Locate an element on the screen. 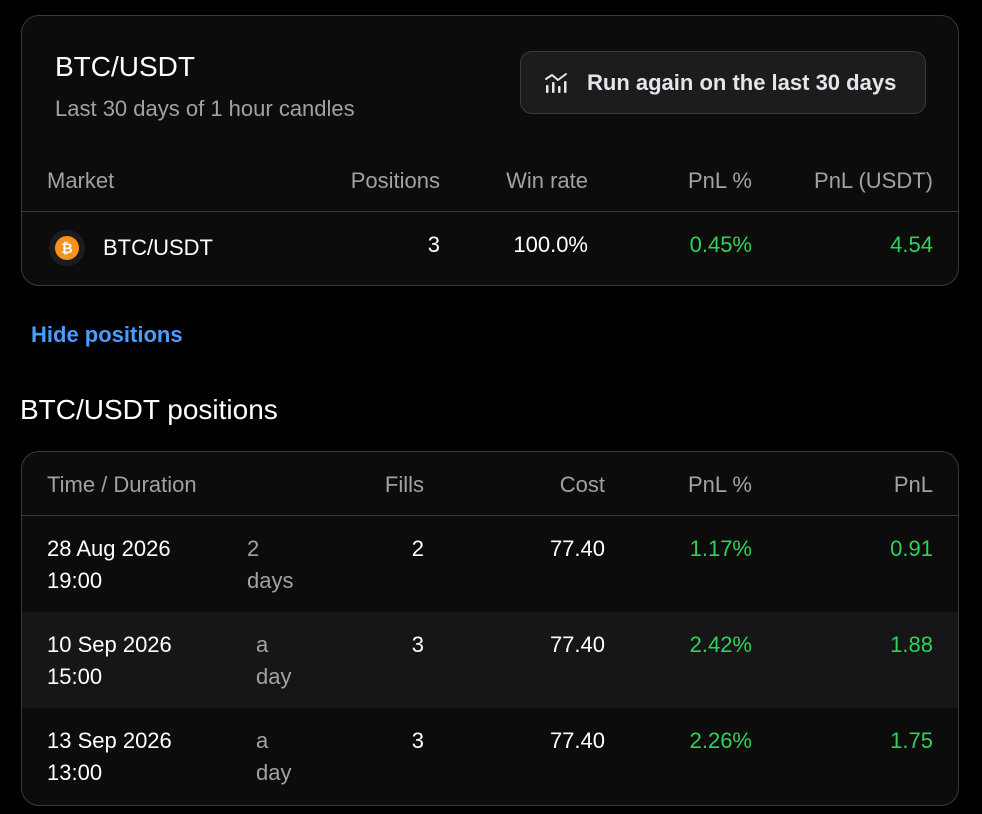 Image resolution: width=982 pixels, height=814 pixels. pnl-pct-value: 0.45% is located at coordinates (720, 244).